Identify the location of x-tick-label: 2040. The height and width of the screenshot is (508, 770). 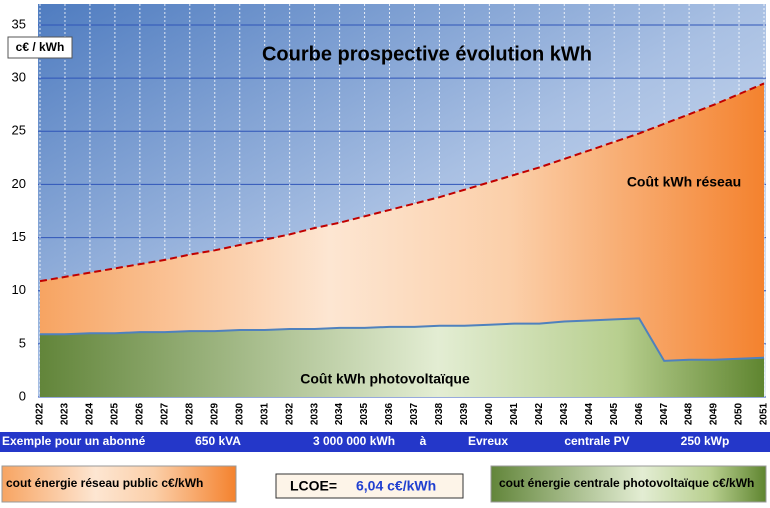
(489, 413).